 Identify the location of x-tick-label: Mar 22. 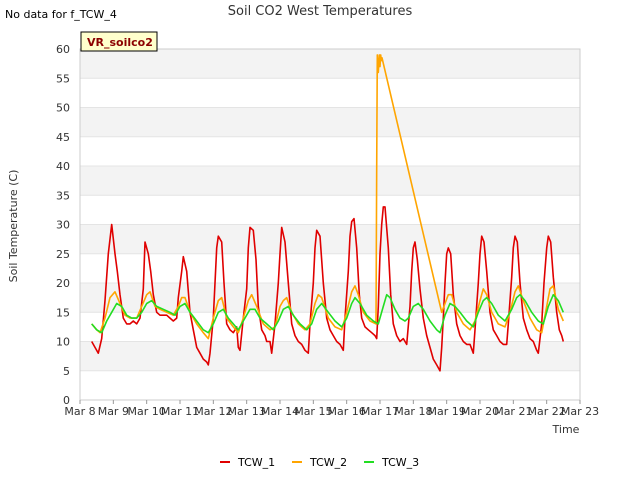
(547, 411).